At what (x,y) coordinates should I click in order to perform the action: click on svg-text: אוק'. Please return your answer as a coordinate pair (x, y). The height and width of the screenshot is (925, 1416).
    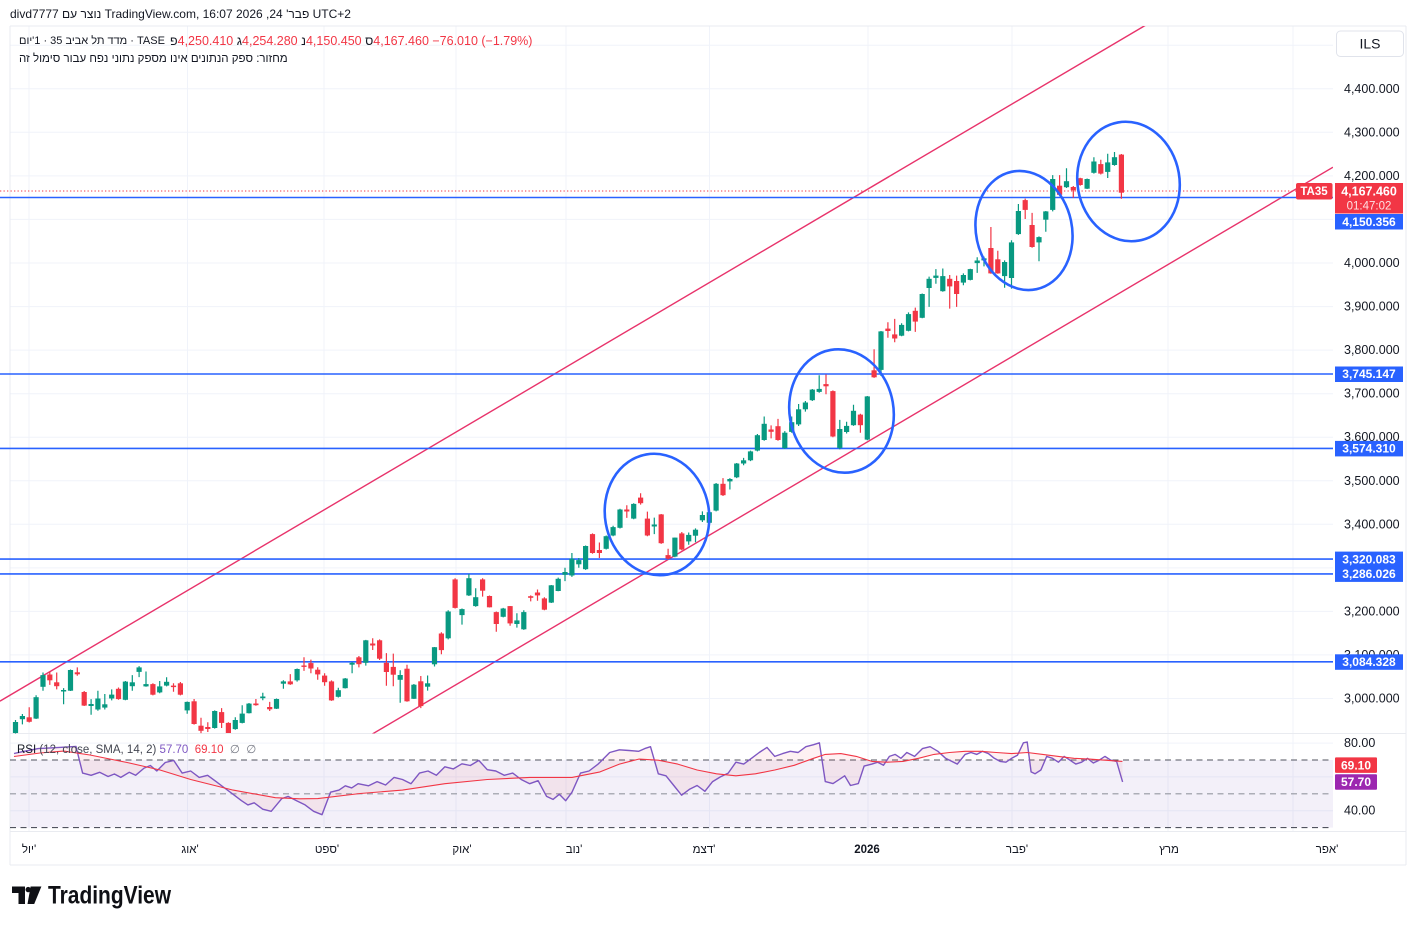
    Looking at the image, I should click on (461, 850).